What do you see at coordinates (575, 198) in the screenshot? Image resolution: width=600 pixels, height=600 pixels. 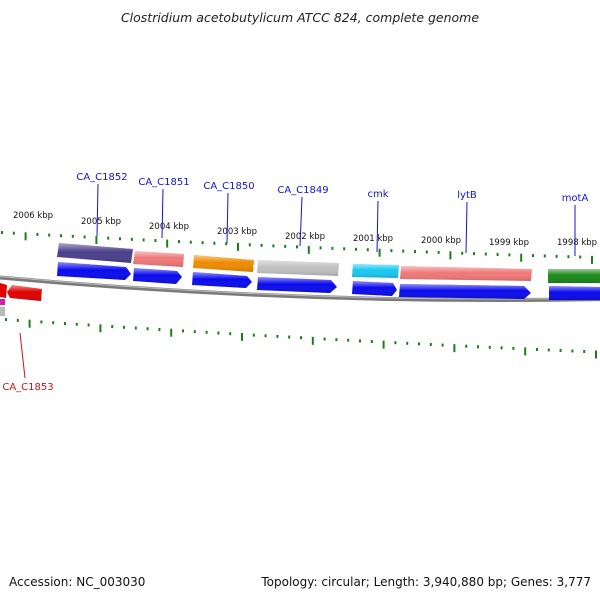 I see `gene-label-mota: motA` at bounding box center [575, 198].